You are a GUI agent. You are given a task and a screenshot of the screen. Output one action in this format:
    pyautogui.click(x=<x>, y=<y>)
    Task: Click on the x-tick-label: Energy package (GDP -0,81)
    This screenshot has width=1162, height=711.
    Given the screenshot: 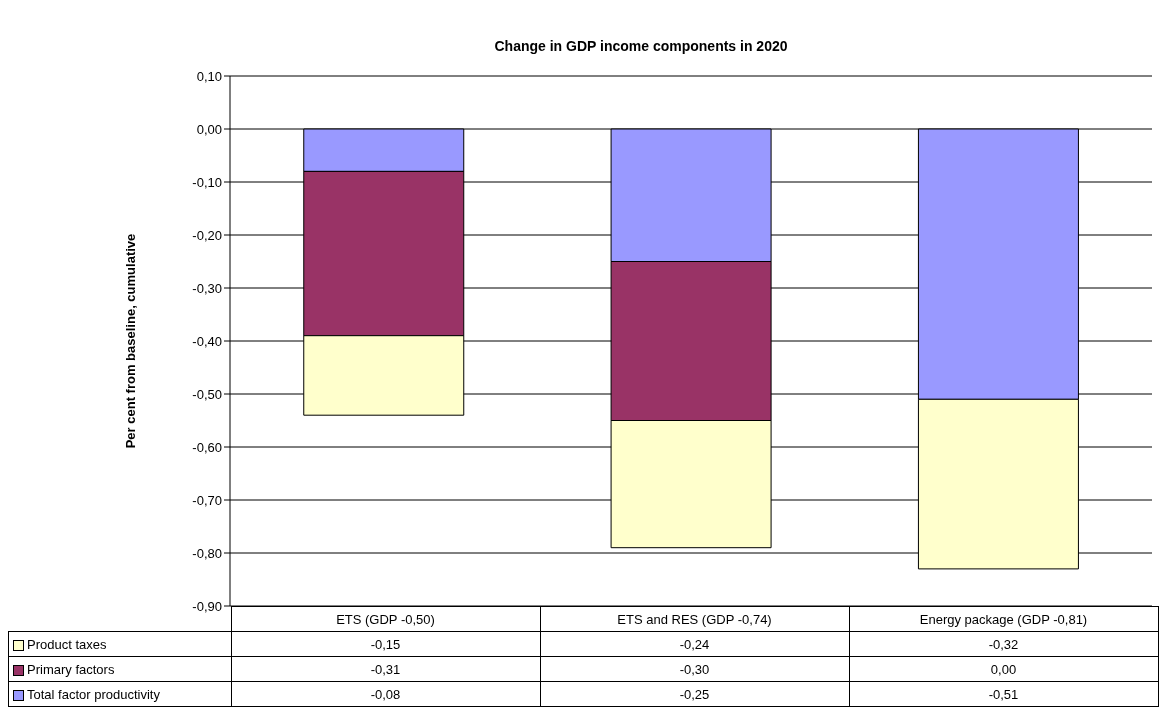 What is the action you would take?
    pyautogui.click(x=1003, y=619)
    